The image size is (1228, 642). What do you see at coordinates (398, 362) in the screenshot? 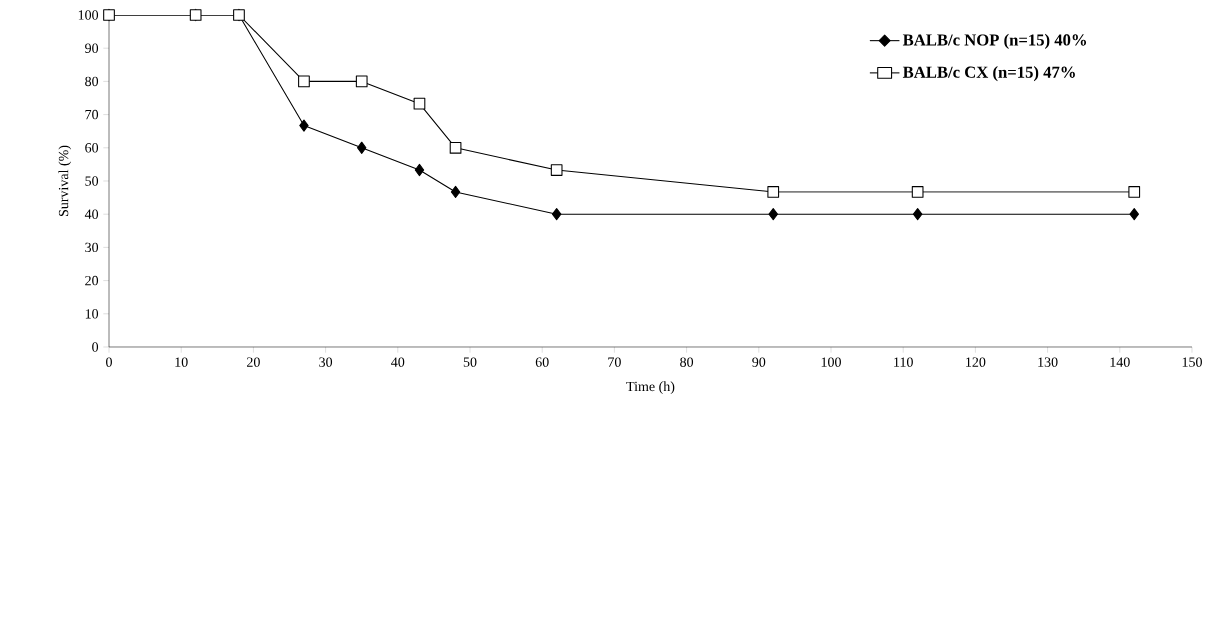
I see `x-tick-label: 40` at bounding box center [398, 362].